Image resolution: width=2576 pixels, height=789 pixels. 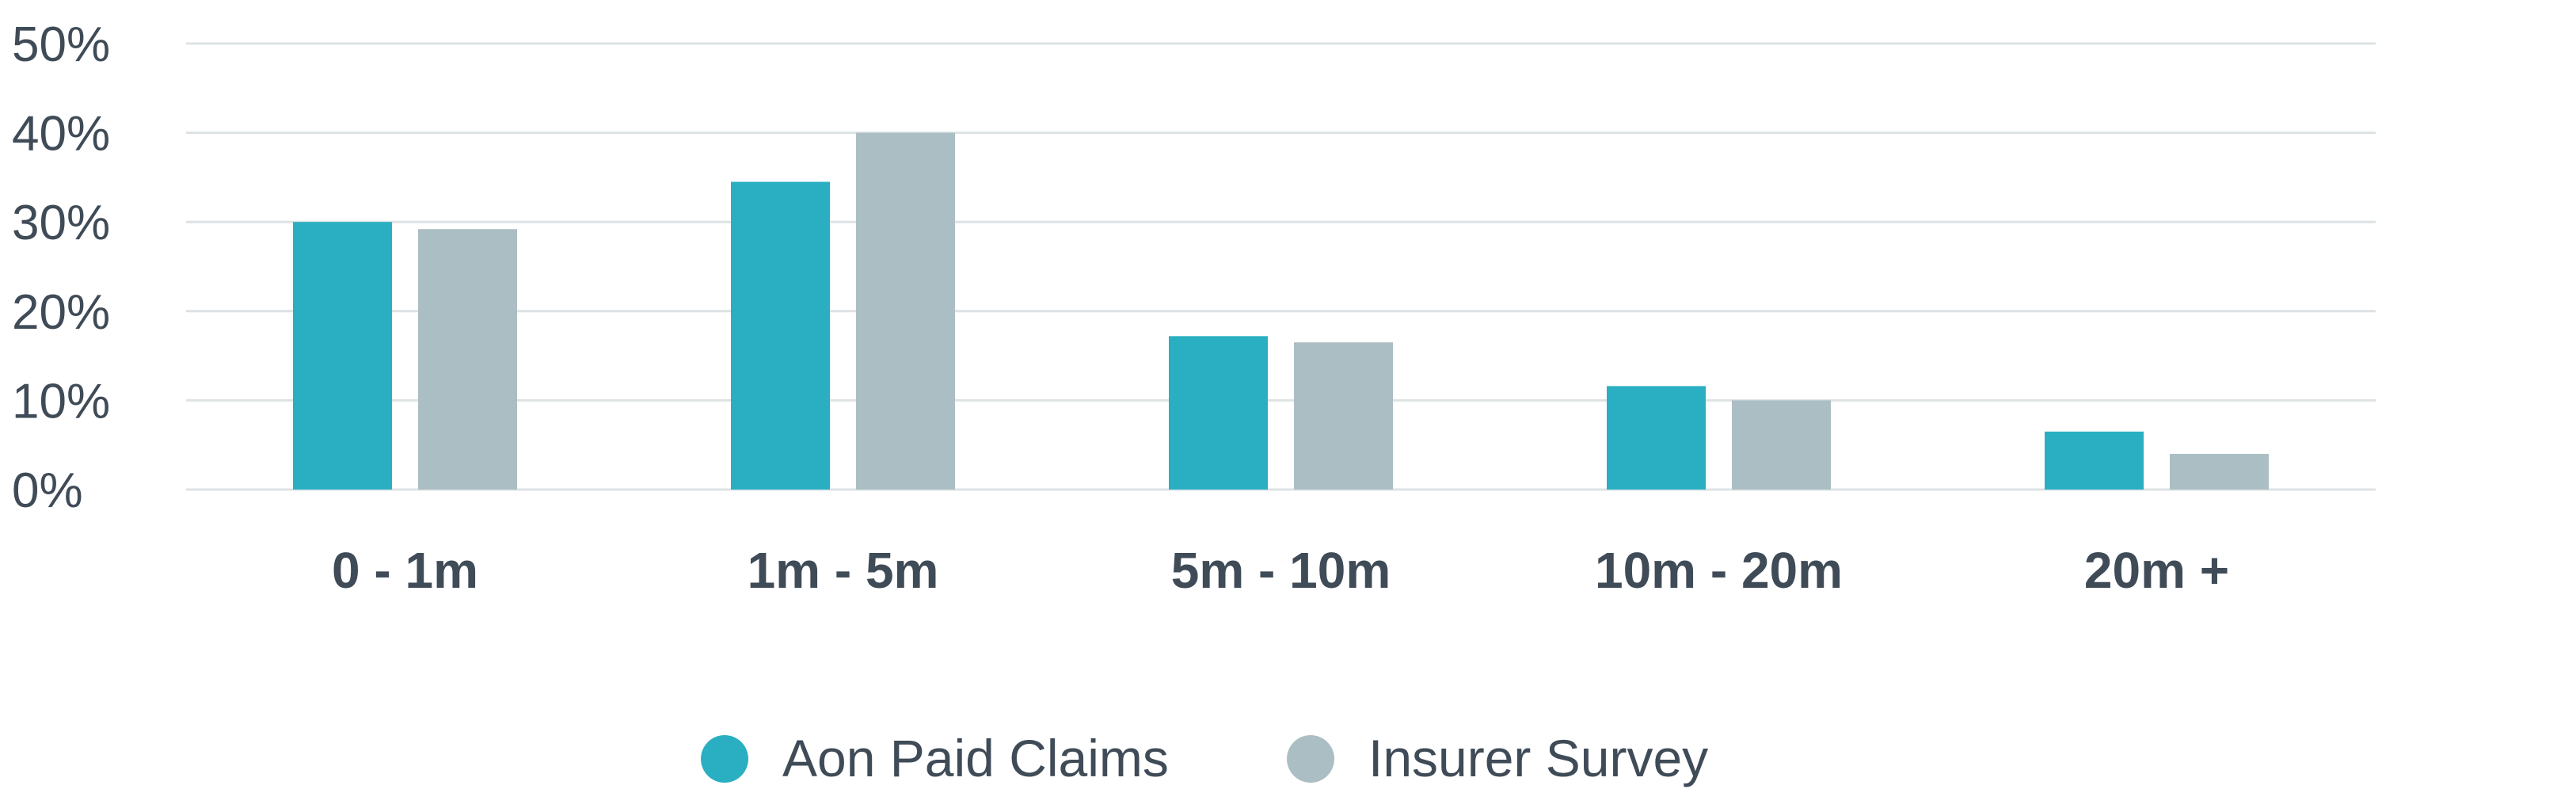 I want to click on y-axis-ticks: 0% 10% 20% 30% 40% 50%, so click(x=61, y=267).